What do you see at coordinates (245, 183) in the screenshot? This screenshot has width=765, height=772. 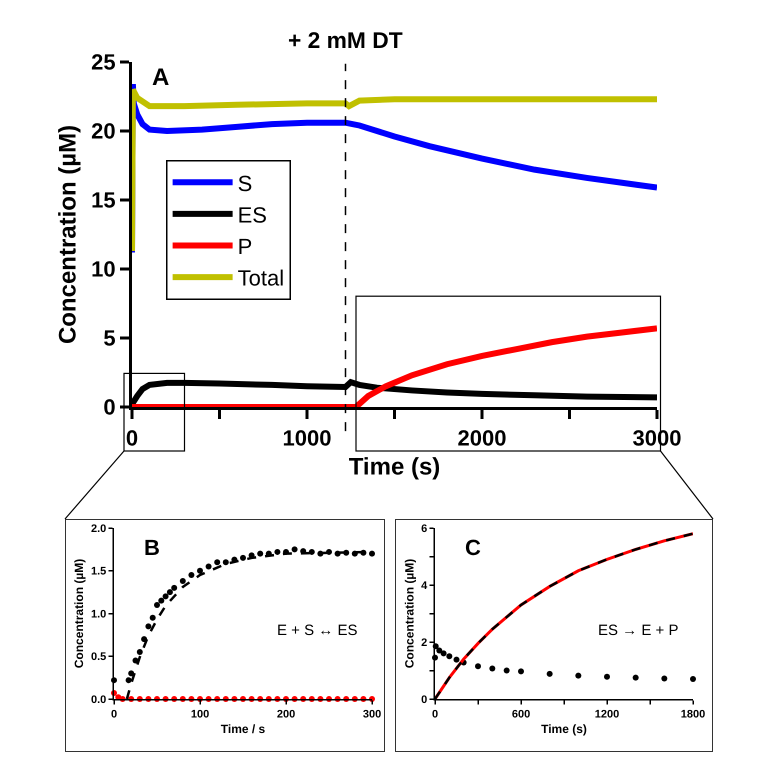 I see `legend-label: S` at bounding box center [245, 183].